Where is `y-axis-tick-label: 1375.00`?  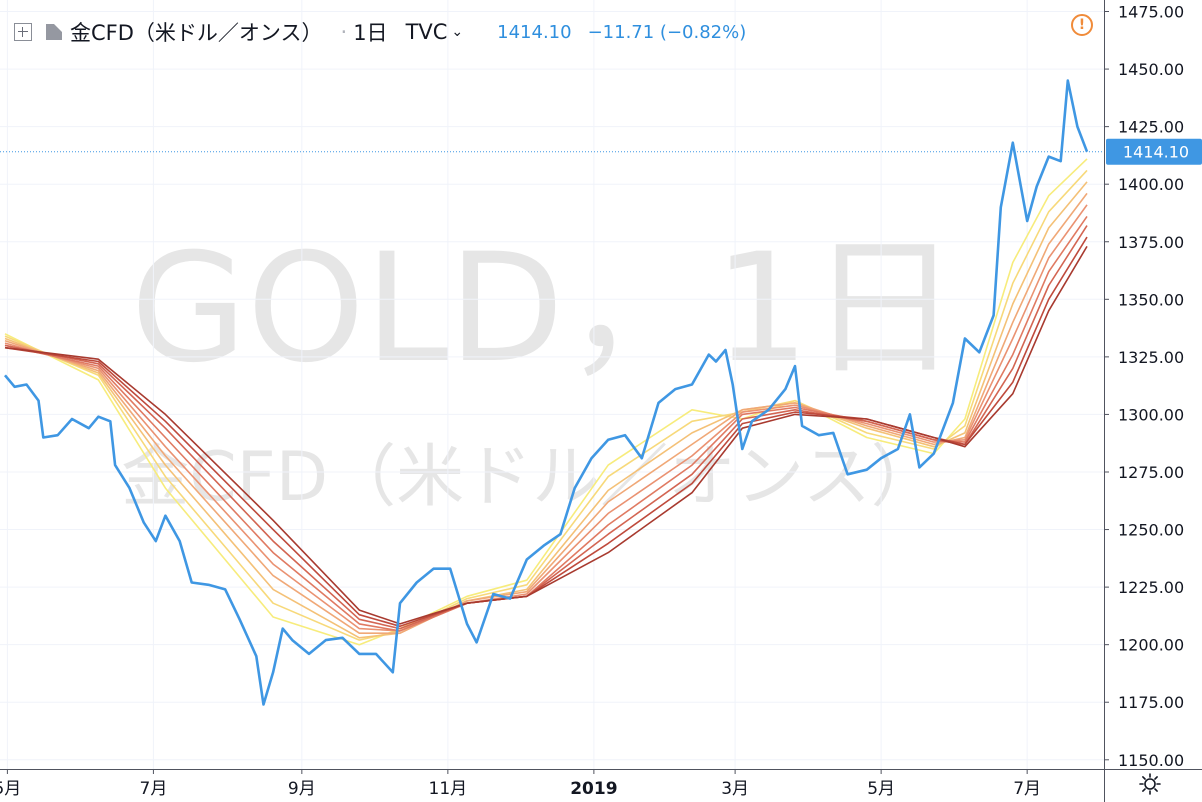 y-axis-tick-label: 1375.00 is located at coordinates (1151, 242).